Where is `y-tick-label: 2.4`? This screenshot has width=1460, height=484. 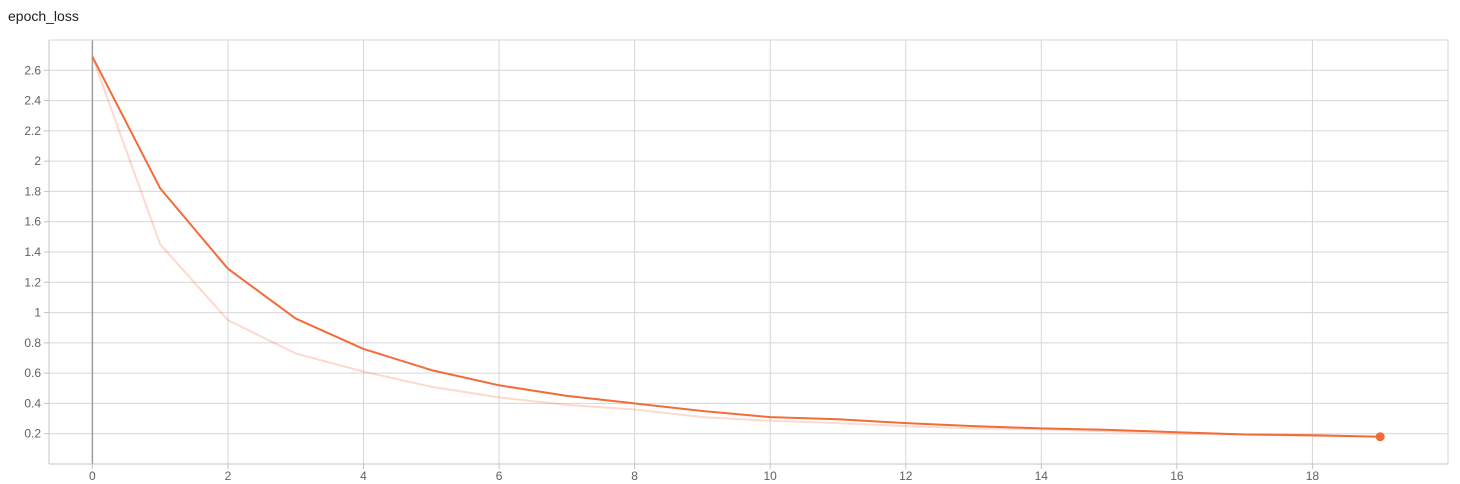
y-tick-label: 2.4 is located at coordinates (32, 101).